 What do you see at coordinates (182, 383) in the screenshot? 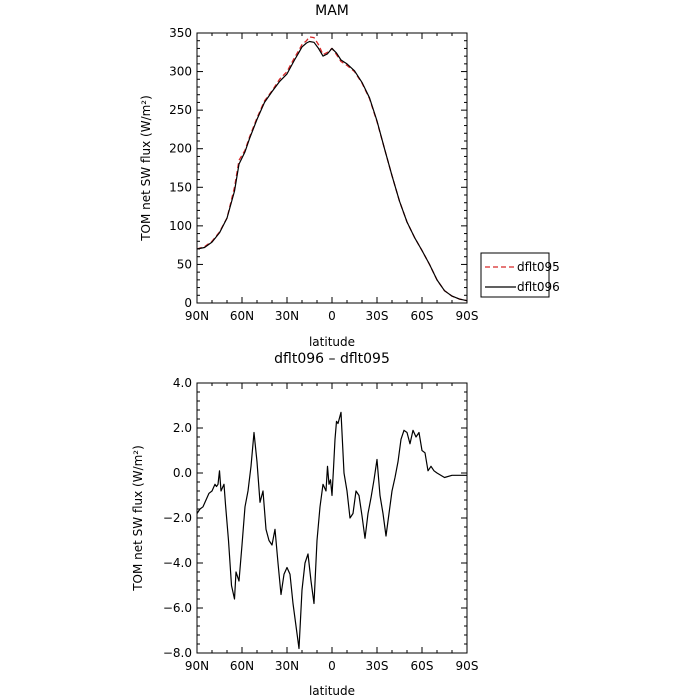
I see `bottom-y-tick-label: 4.0` at bounding box center [182, 383].